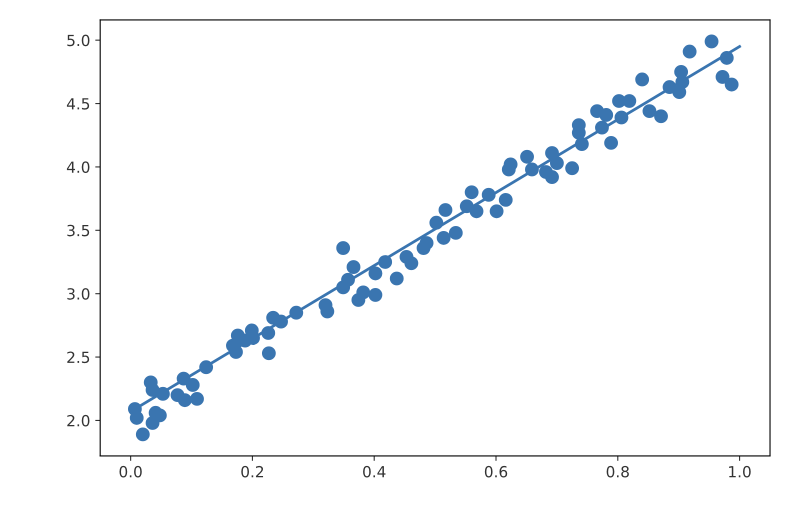 Image resolution: width=808 pixels, height=510 pixels. Describe the element at coordinates (131, 472) in the screenshot. I see `x-tick-label: 0.0` at that location.